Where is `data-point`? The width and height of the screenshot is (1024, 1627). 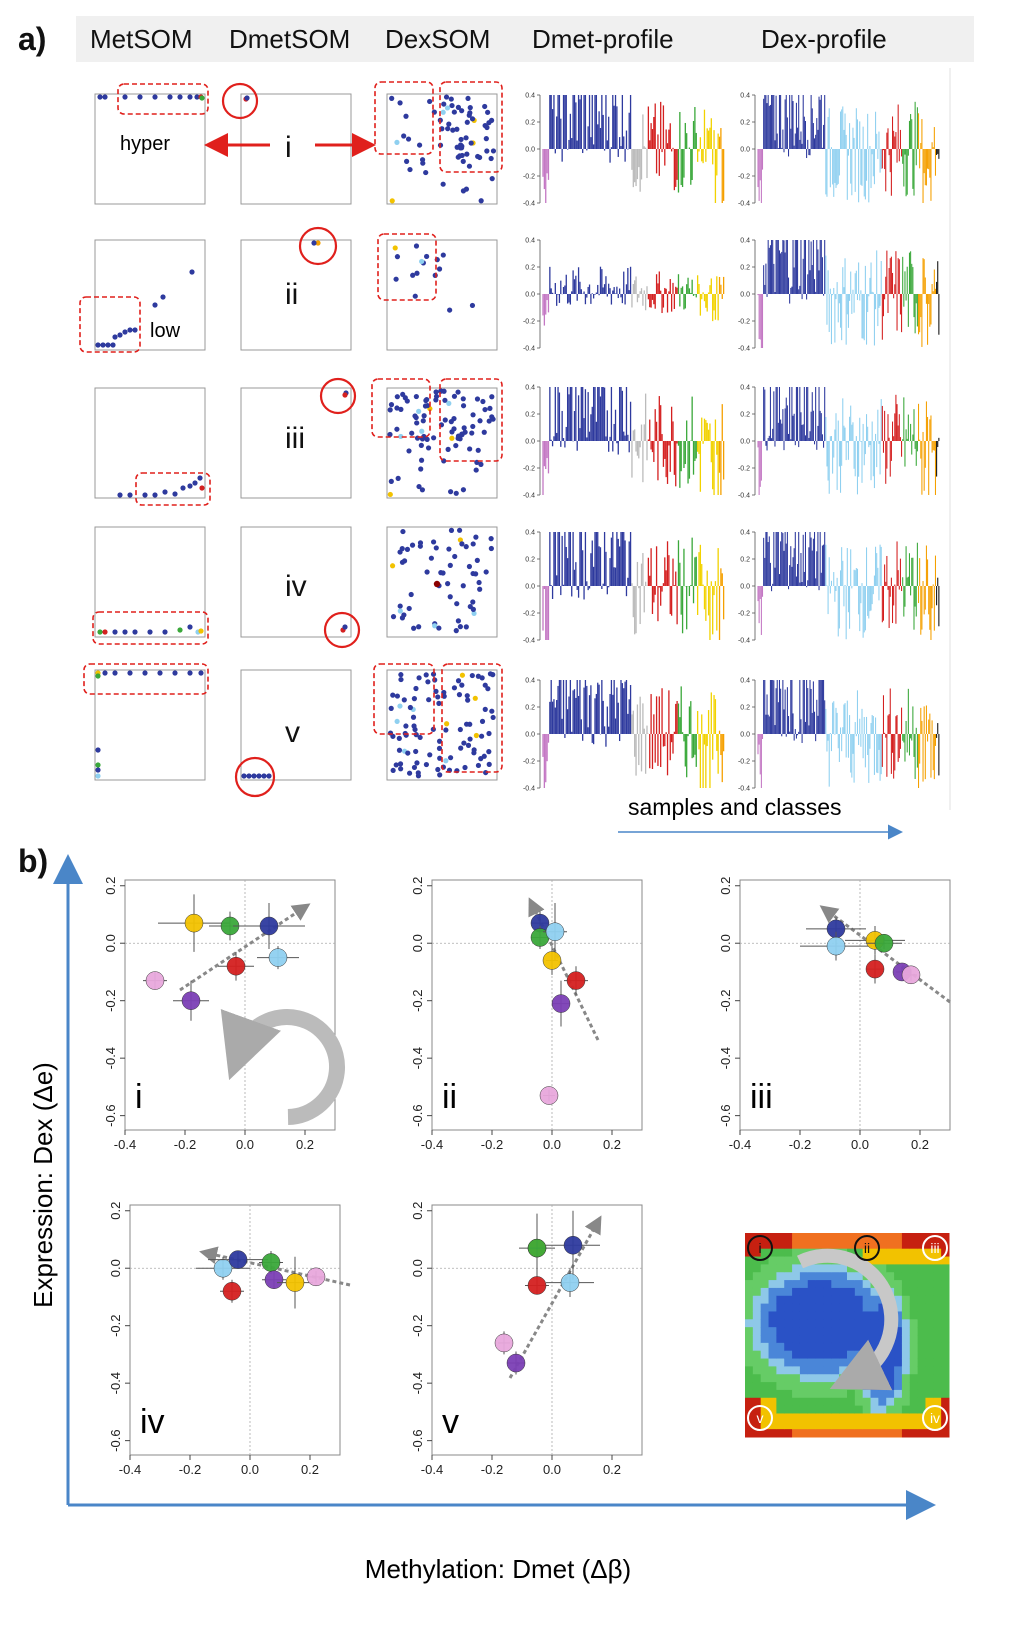 data-point is located at coordinates (549, 1095).